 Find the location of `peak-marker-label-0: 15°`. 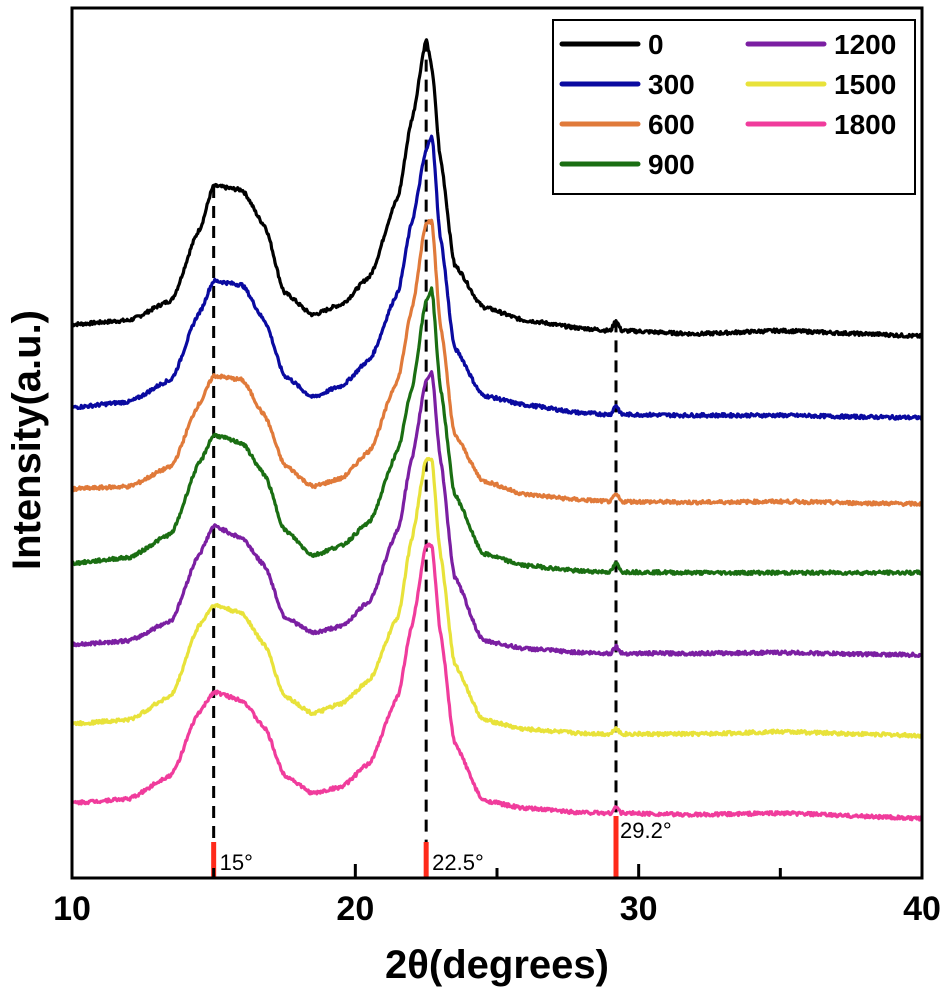

peak-marker-label-0: 15° is located at coordinates (236, 862).